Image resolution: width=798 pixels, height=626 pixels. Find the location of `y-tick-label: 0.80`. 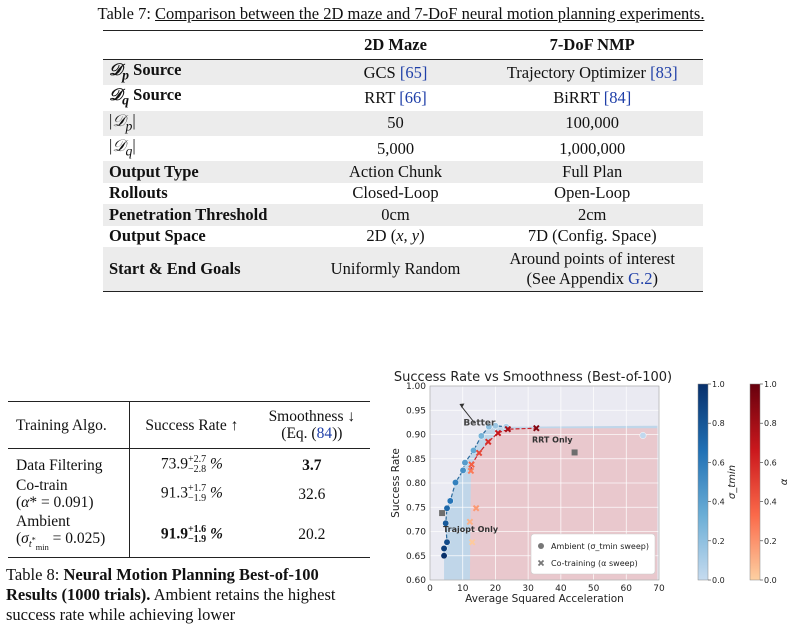

y-tick-label: 0.80 is located at coordinates (416, 484).